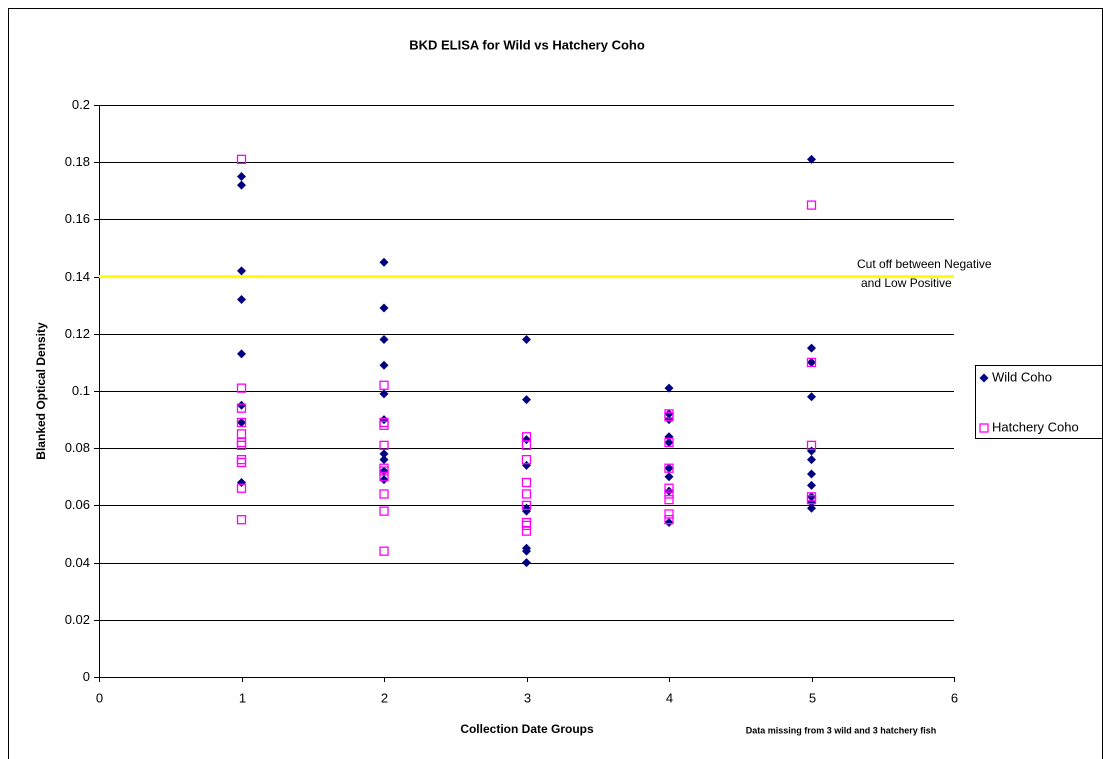 The image size is (1103, 759). Describe the element at coordinates (924, 264) in the screenshot. I see `cutoff-label: Cut off between Negative` at that location.